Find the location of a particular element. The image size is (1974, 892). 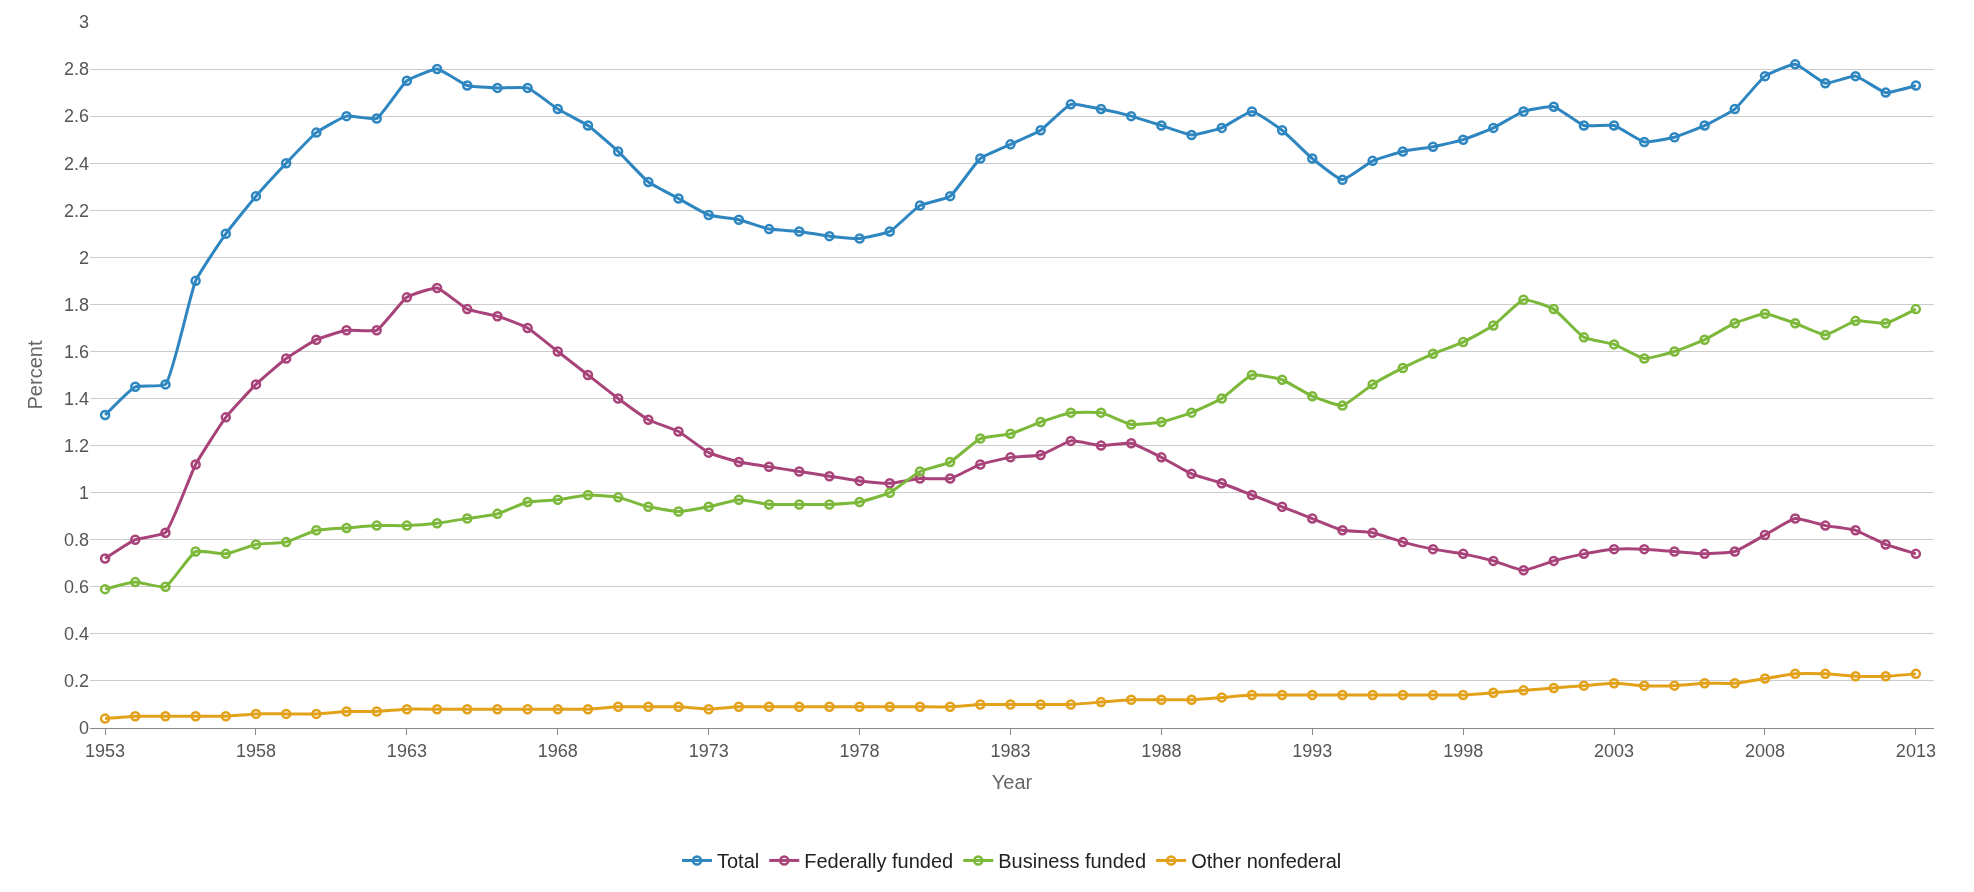

x-tick-label: 1968 is located at coordinates (557, 750).